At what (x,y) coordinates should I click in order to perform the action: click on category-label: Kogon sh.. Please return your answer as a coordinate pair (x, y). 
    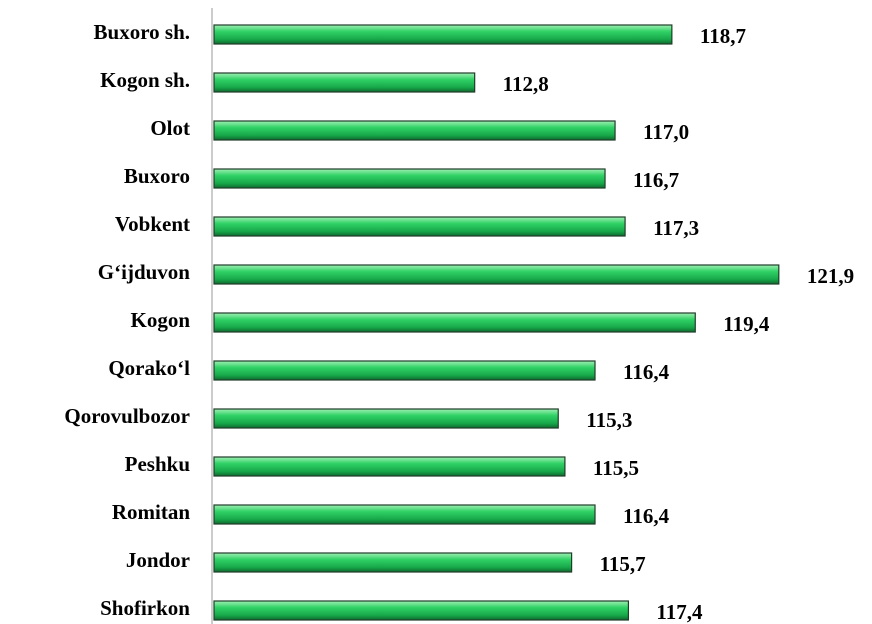
    Looking at the image, I should click on (145, 80).